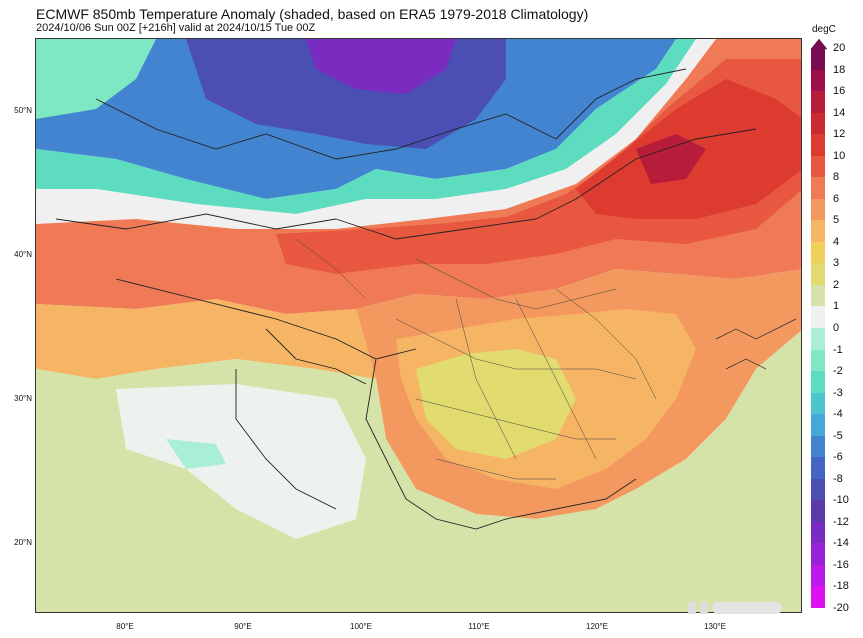  I want to click on colorbar-tick-label: -3, so click(838, 392).